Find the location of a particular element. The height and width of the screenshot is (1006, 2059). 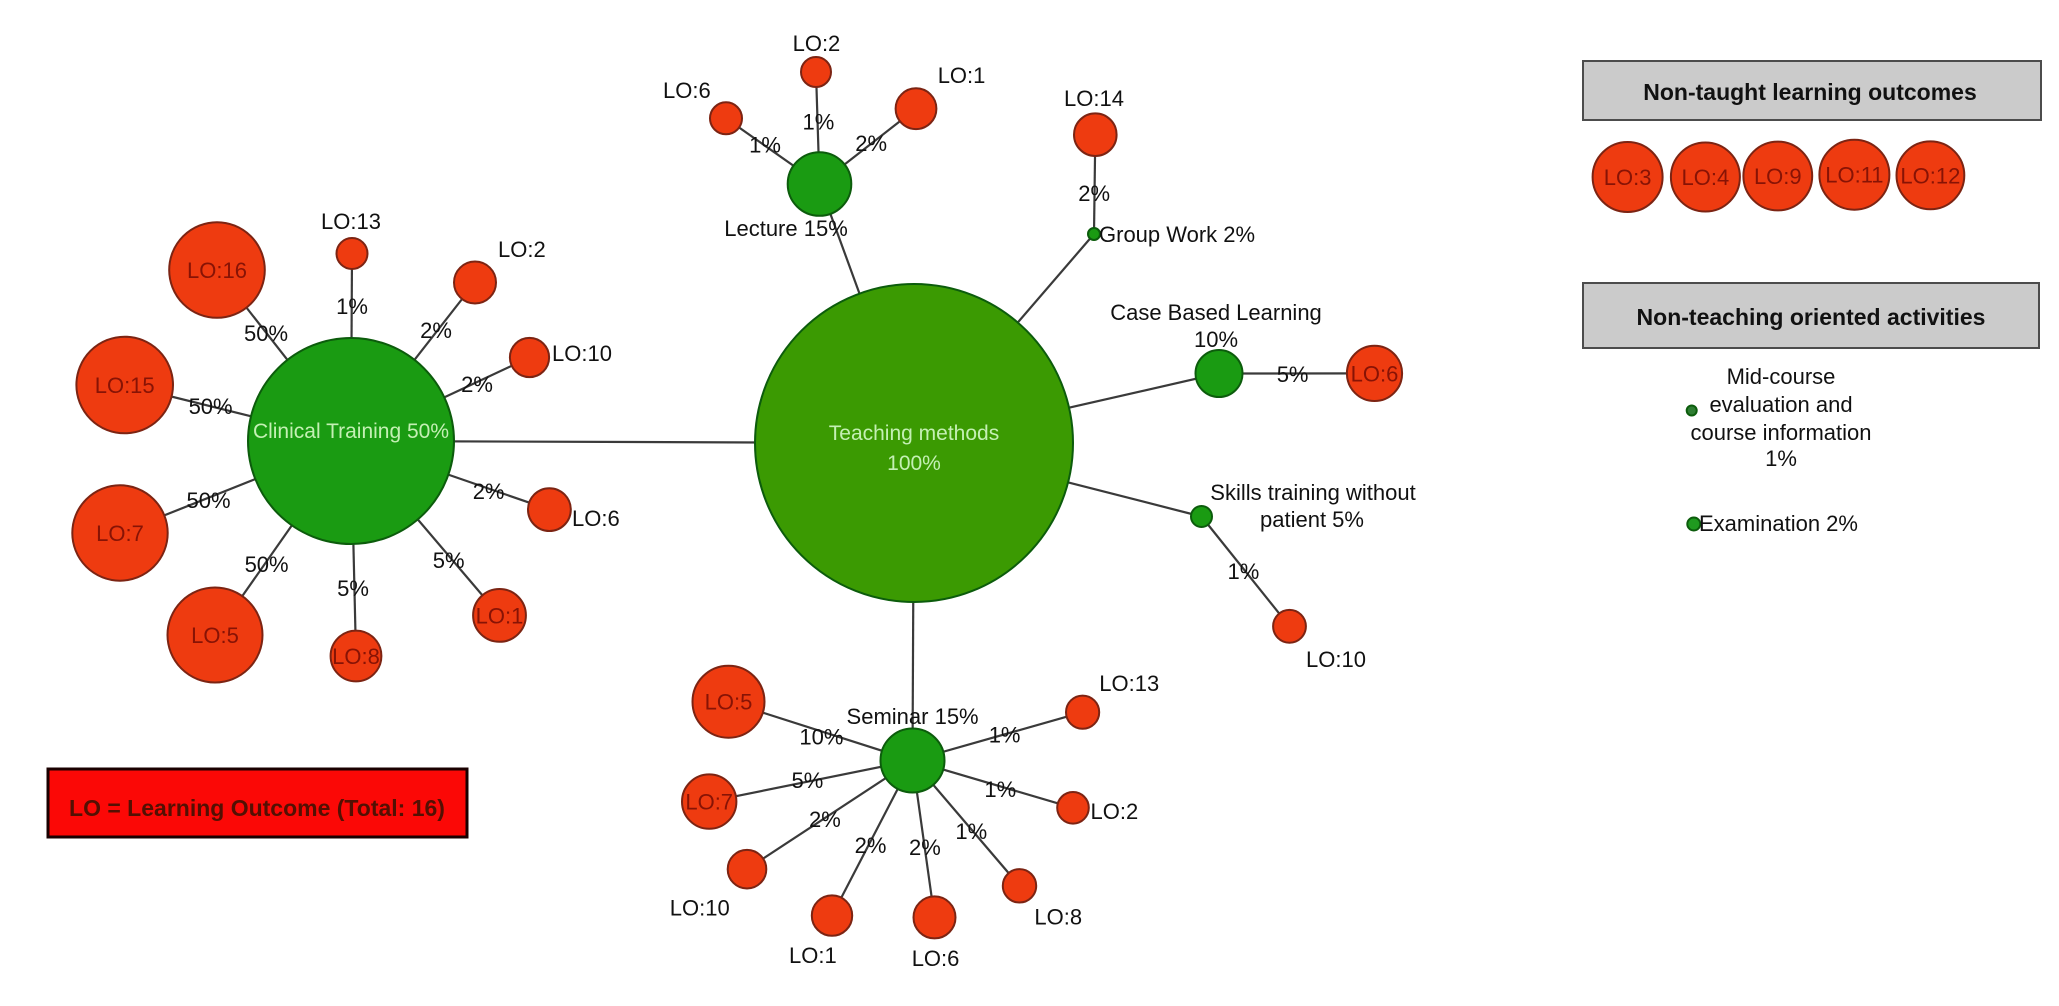

svg-text: course information is located at coordinates (1781, 432).